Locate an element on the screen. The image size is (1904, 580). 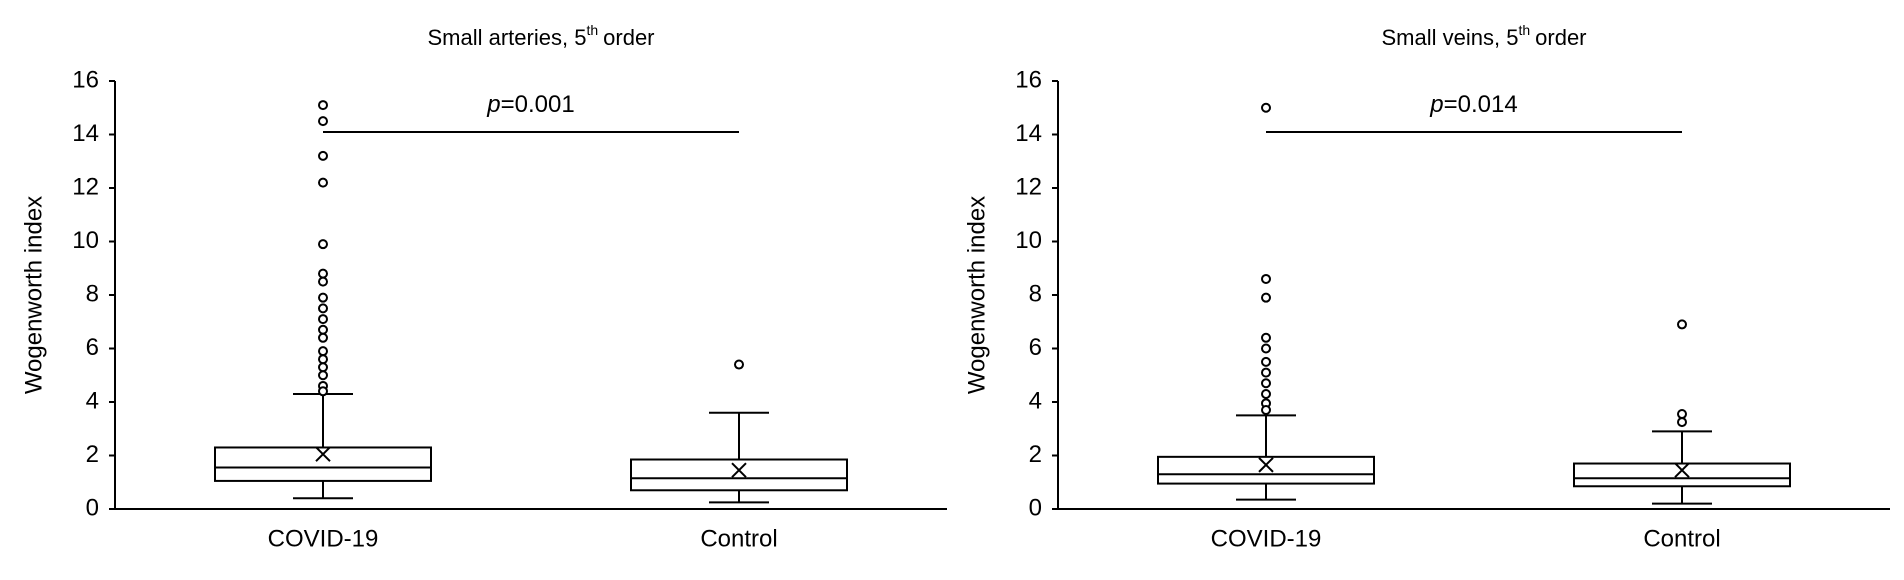
chart-title: Small veins, 5th order is located at coordinates (1484, 36).